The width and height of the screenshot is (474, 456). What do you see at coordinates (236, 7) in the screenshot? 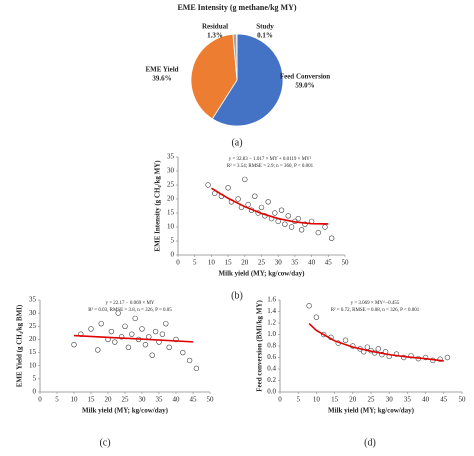
I see `chart-title: EME Intensity (g methane/kg MY)` at bounding box center [236, 7].